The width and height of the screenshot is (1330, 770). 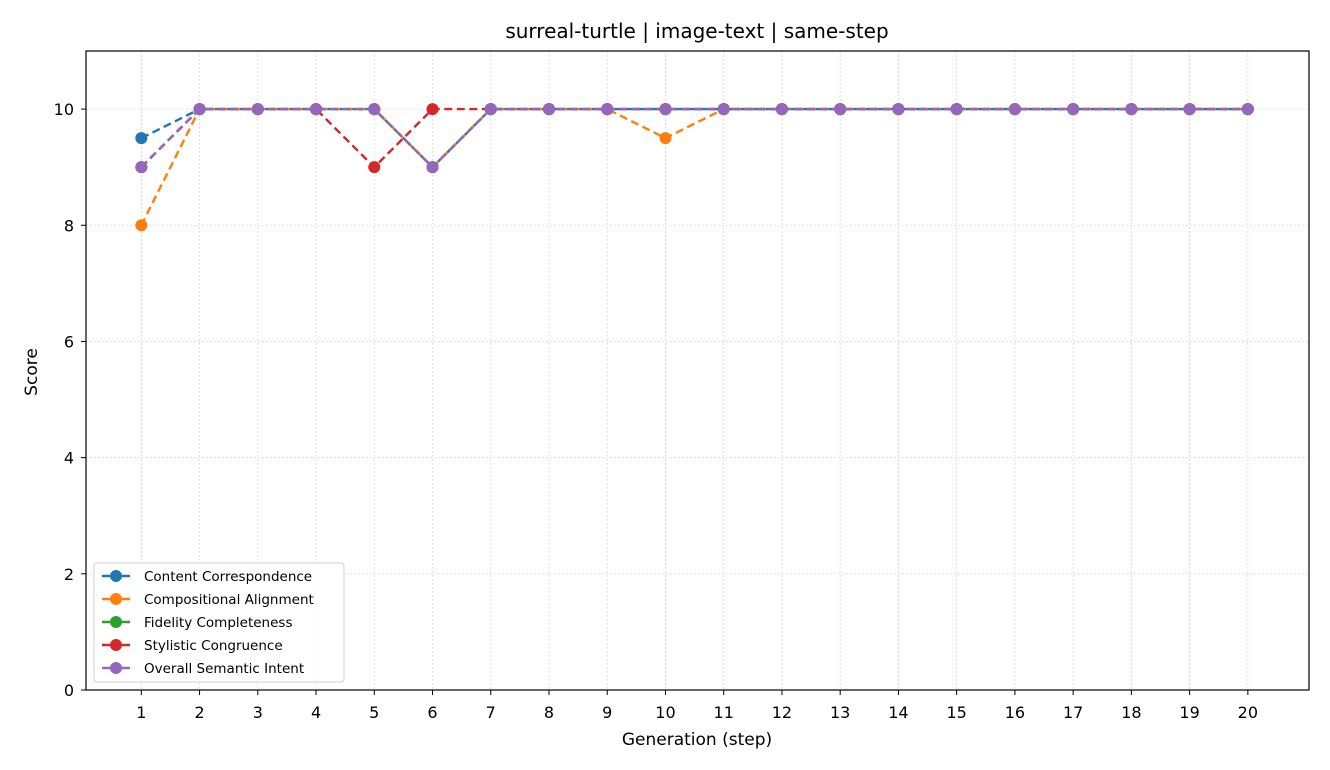 What do you see at coordinates (374, 712) in the screenshot?
I see `x-tick-label: 5` at bounding box center [374, 712].